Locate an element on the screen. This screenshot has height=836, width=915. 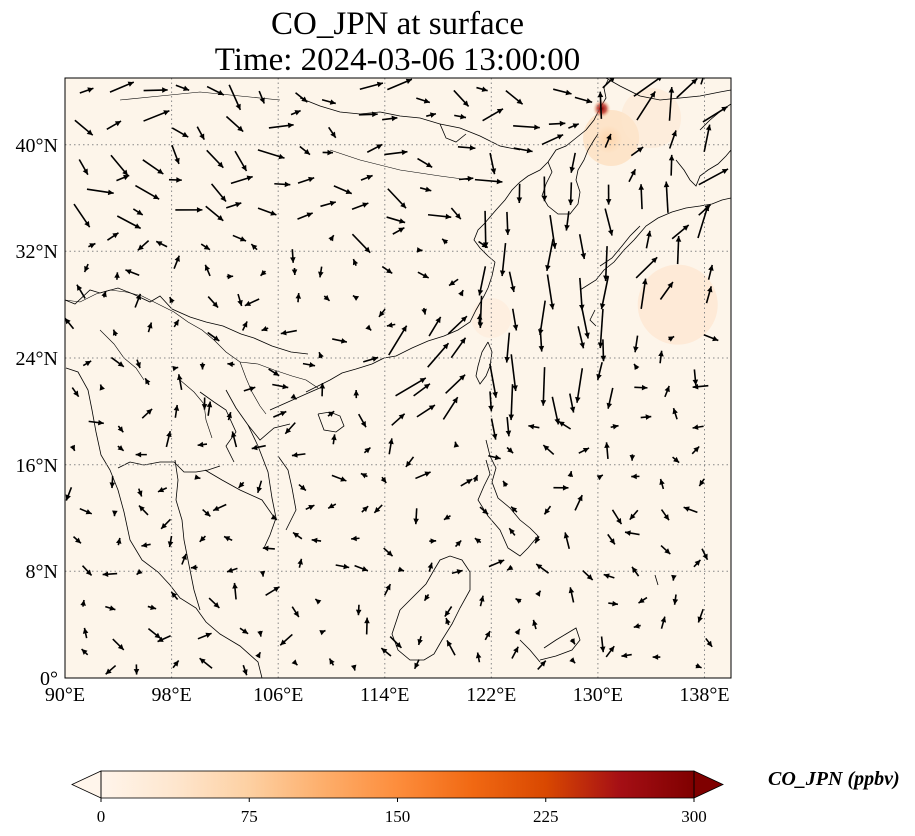
y-tick-label: 8°N is located at coordinates (42, 572).